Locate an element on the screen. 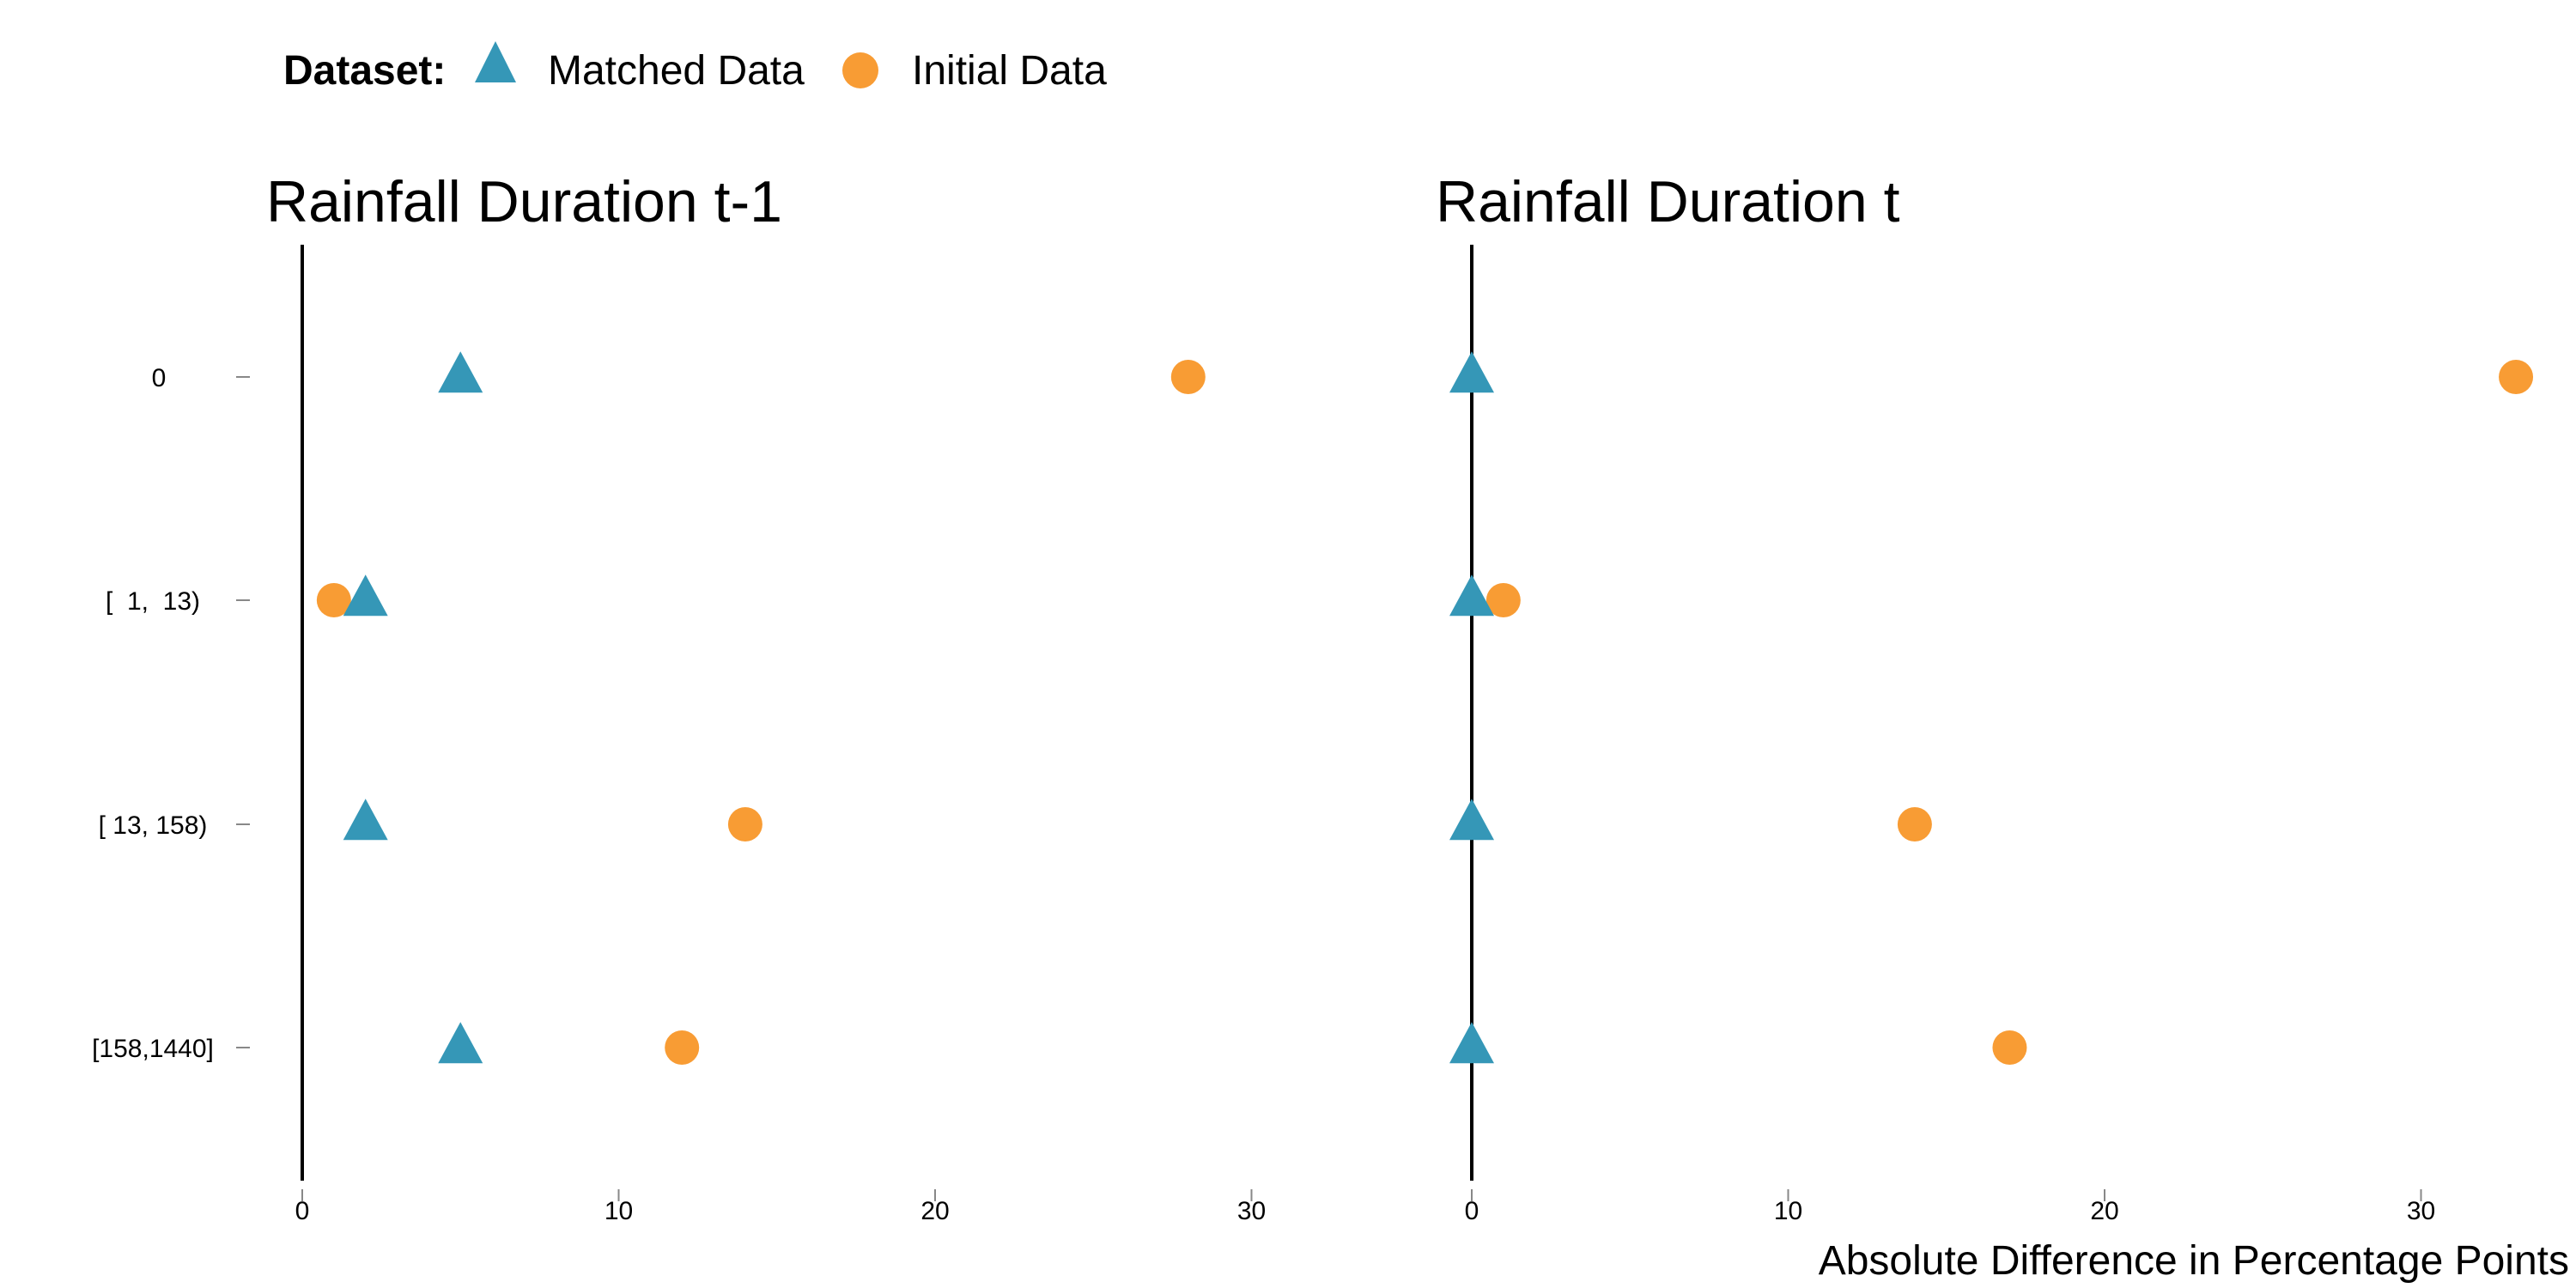 The width and height of the screenshot is (2576, 1288). y-tick-label: [ 13, 158) is located at coordinates (153, 825).